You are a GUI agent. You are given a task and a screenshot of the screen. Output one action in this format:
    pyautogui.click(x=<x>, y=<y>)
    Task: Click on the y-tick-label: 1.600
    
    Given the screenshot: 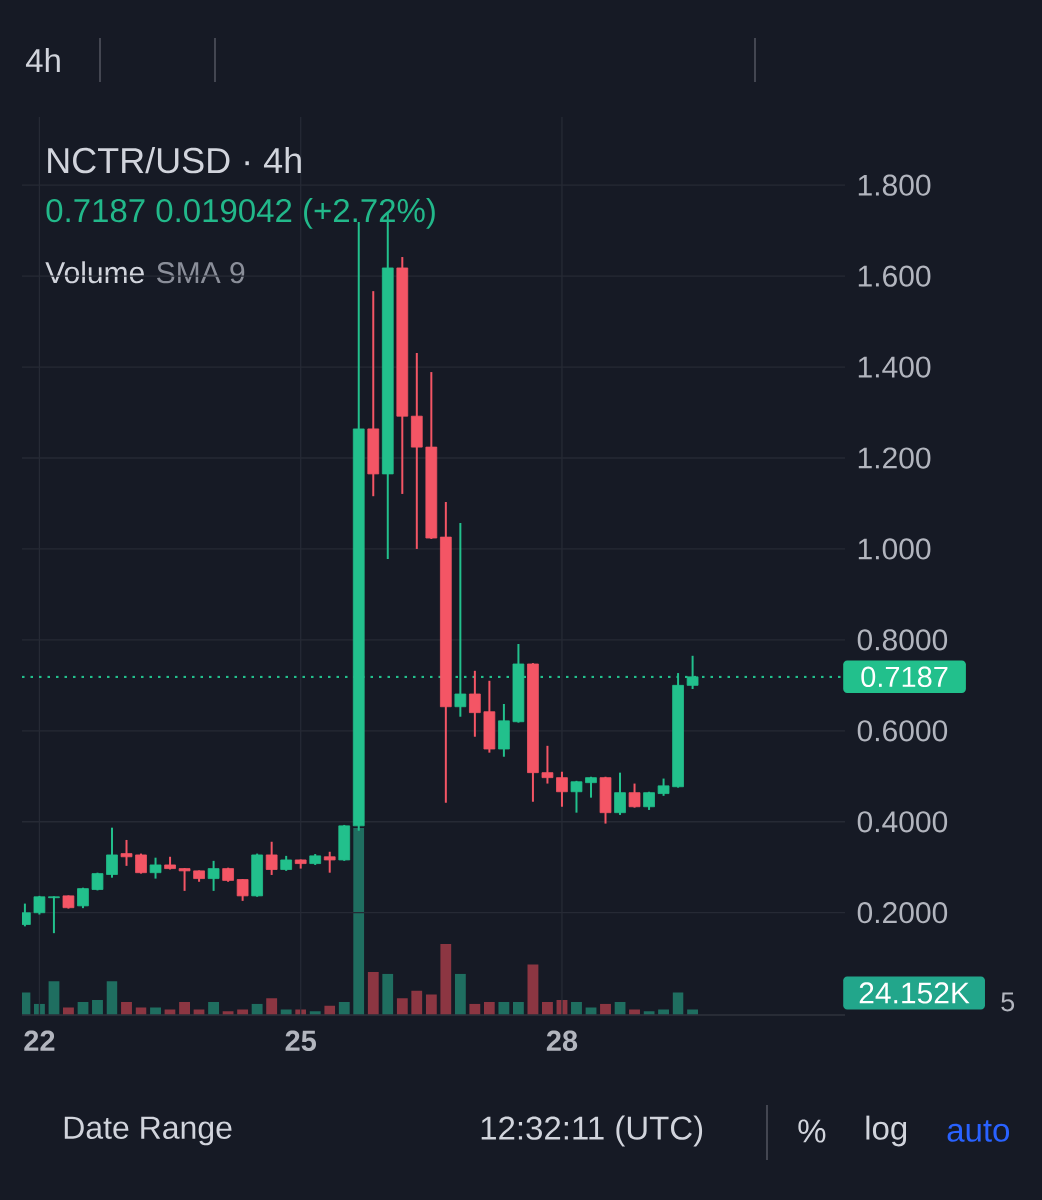 What is the action you would take?
    pyautogui.click(x=894, y=276)
    